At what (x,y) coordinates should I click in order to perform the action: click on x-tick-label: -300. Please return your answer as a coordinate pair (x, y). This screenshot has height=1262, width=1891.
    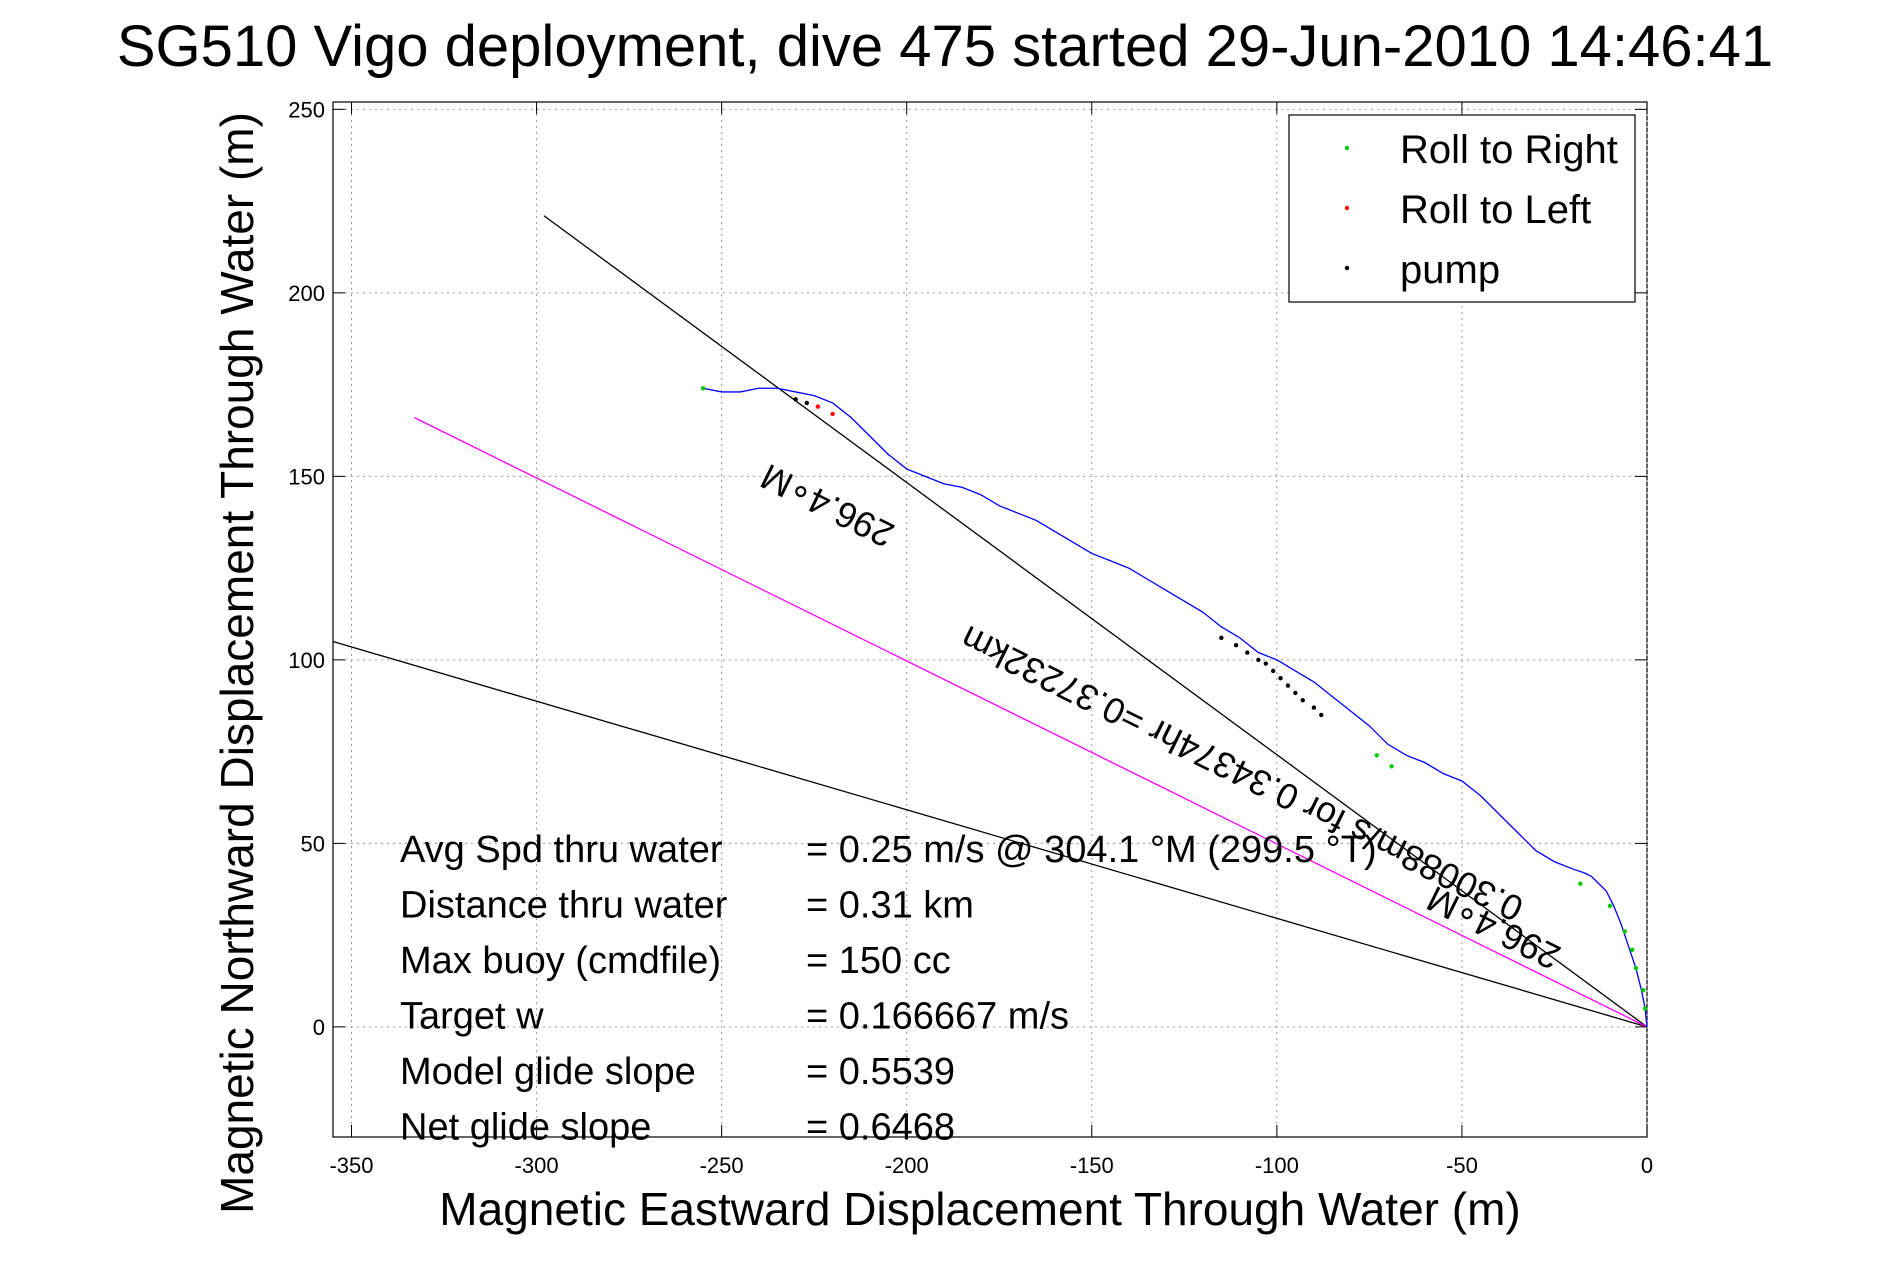
    Looking at the image, I should click on (537, 1165).